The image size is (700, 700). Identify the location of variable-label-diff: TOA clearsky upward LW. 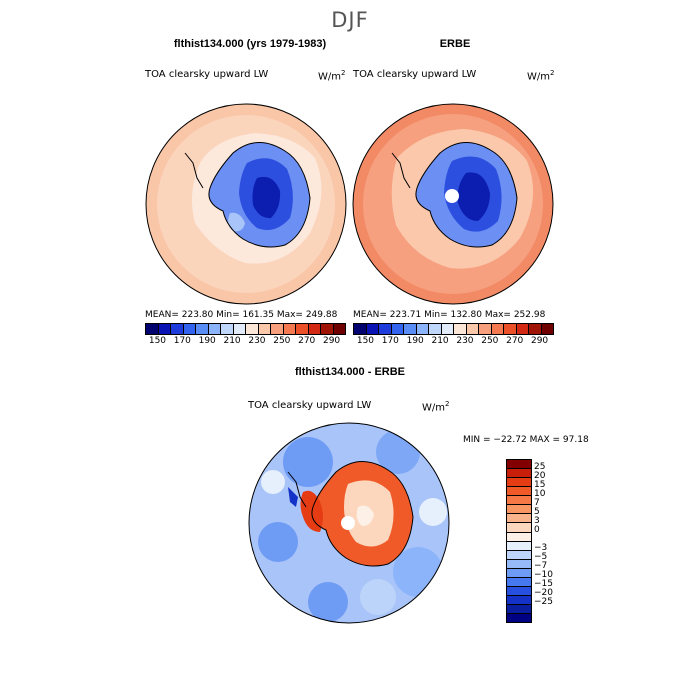
(310, 405).